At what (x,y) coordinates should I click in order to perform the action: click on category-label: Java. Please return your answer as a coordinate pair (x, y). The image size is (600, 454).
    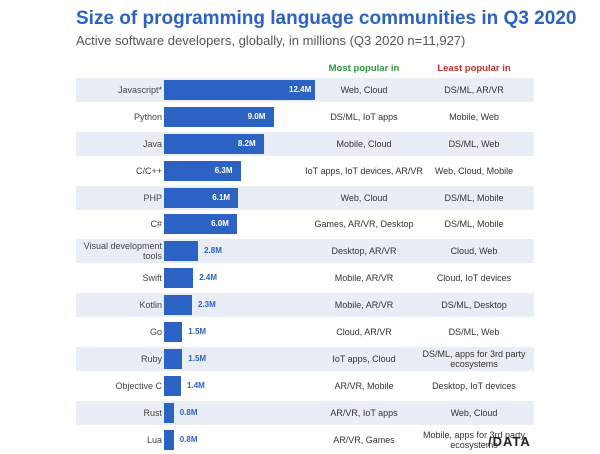
    Looking at the image, I should click on (152, 143).